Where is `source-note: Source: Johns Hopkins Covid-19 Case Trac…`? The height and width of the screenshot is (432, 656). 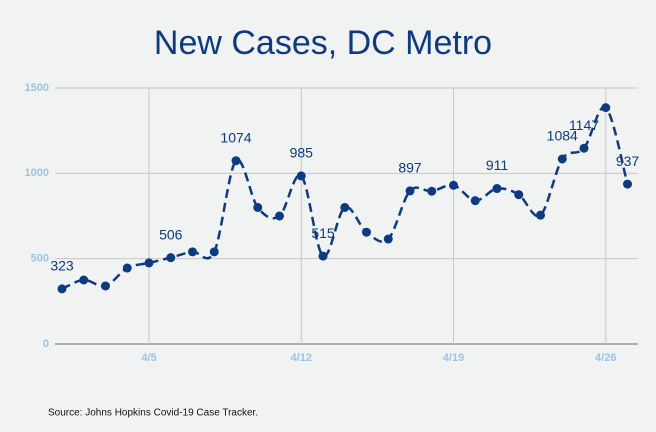
source-note: Source: Johns Hopkins Covid-19 Case Trac… is located at coordinates (153, 413).